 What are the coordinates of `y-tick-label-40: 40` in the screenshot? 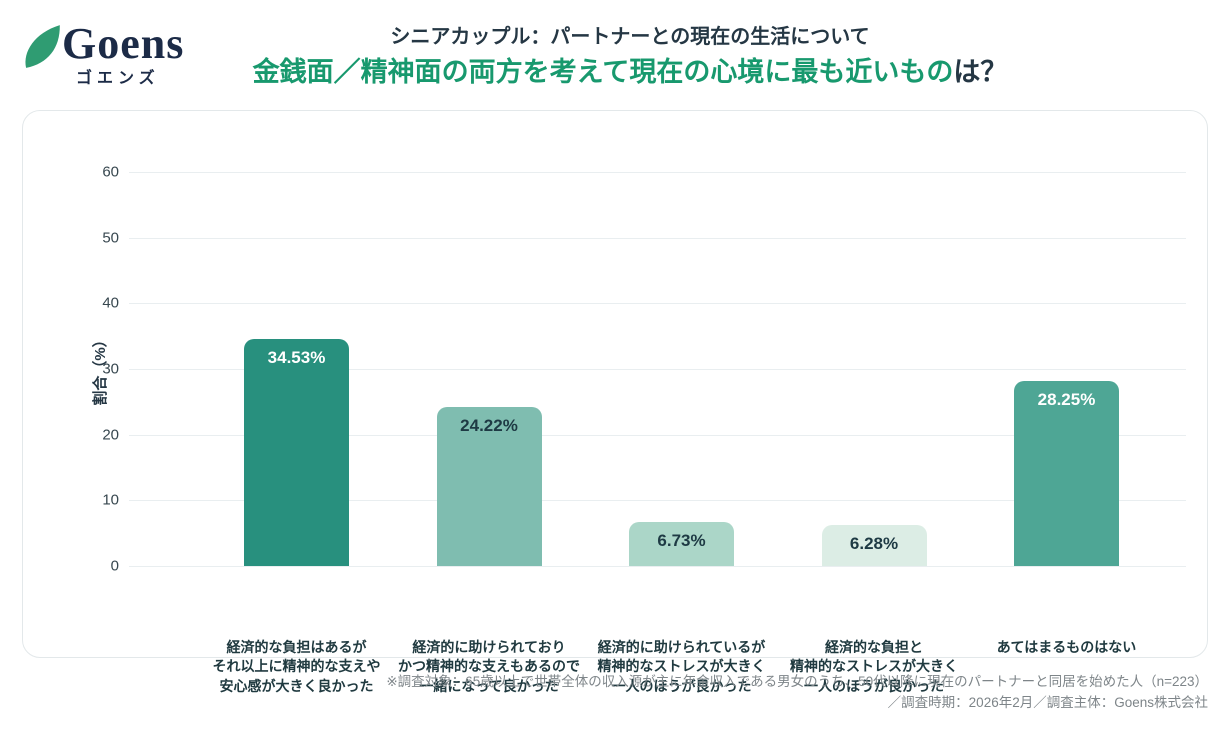 It's located at (110, 303).